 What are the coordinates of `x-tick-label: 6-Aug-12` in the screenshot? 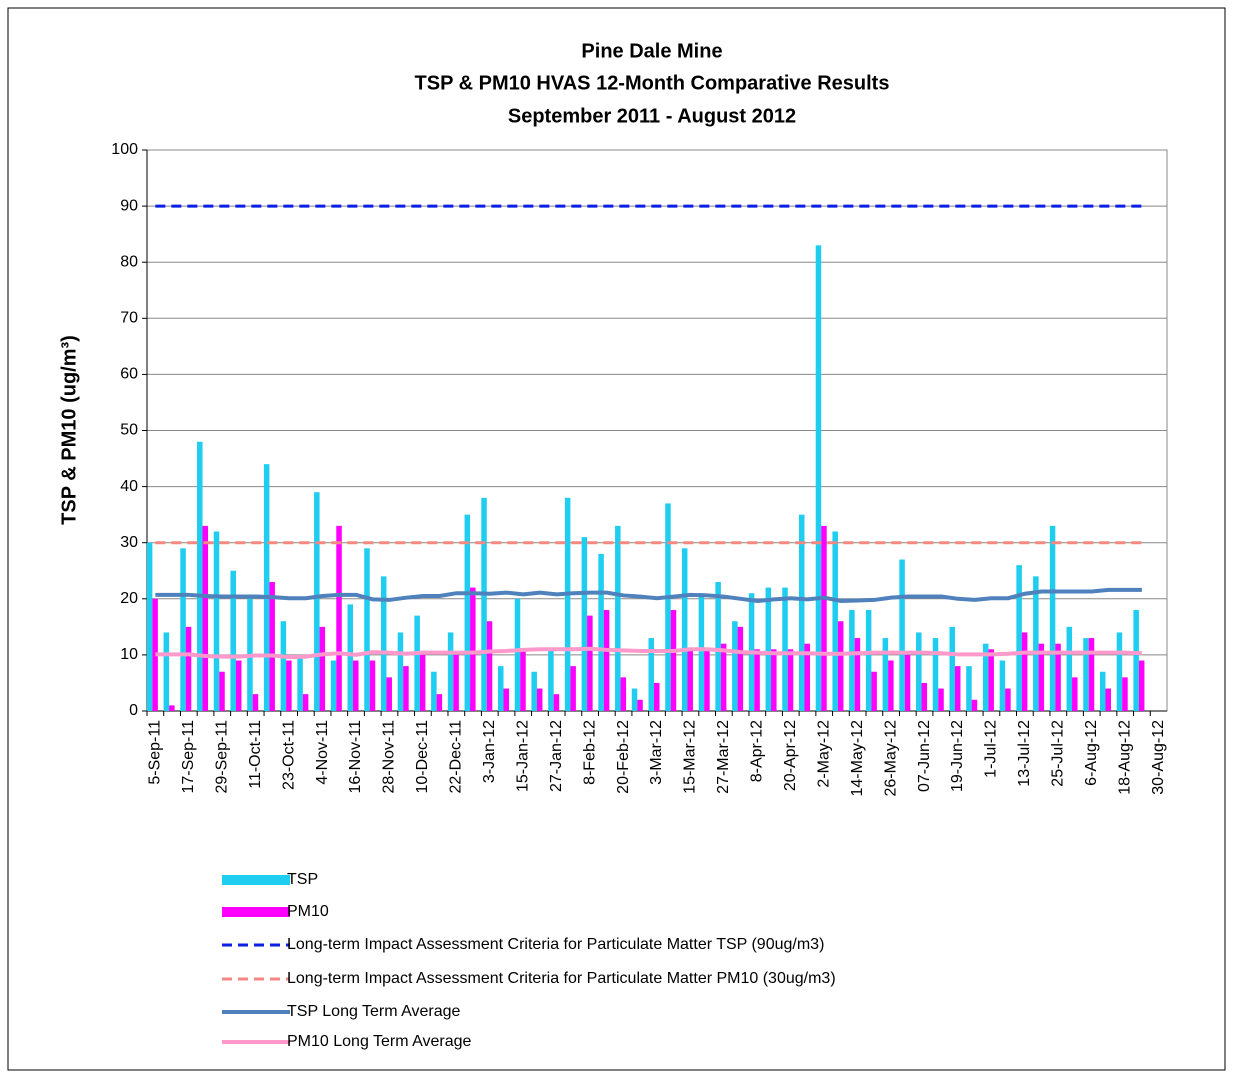 It's located at (1091, 753).